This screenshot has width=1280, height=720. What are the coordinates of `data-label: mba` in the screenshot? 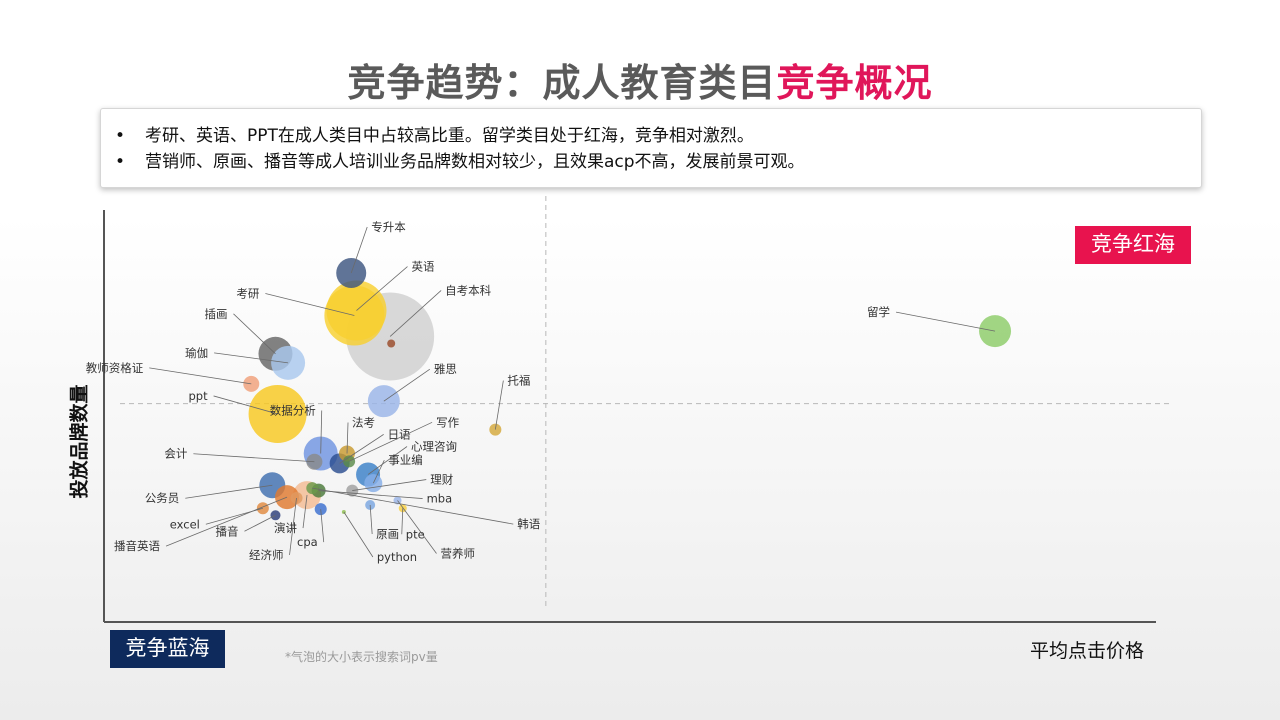 It's located at (440, 499).